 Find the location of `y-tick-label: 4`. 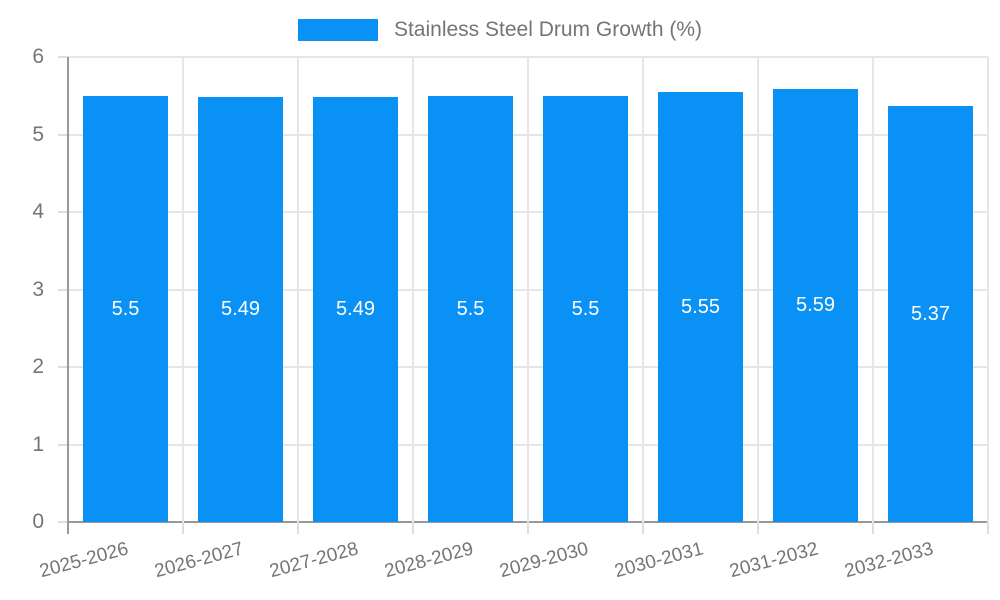

y-tick-label: 4 is located at coordinates (38, 211).